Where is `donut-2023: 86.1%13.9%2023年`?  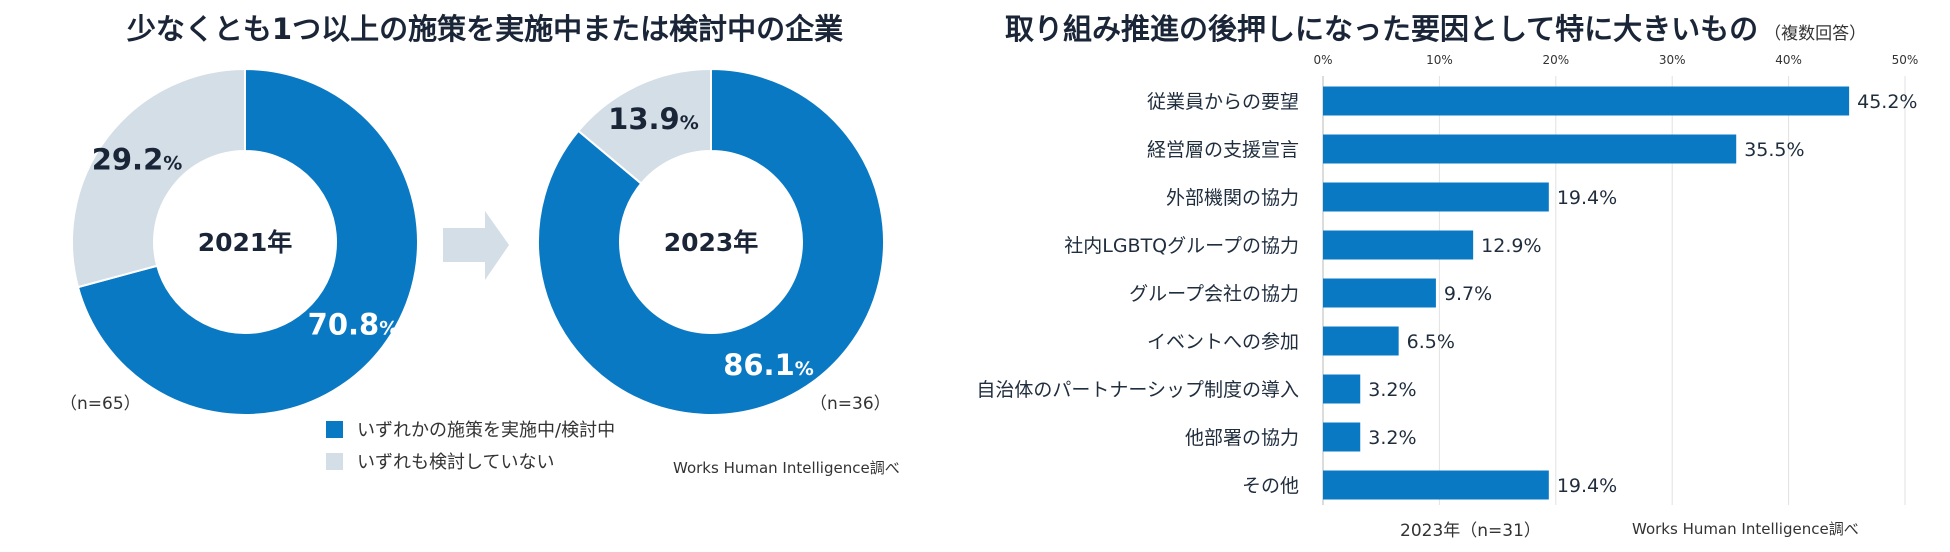
donut-2023: 86.1%13.9%2023年 is located at coordinates (711, 241).